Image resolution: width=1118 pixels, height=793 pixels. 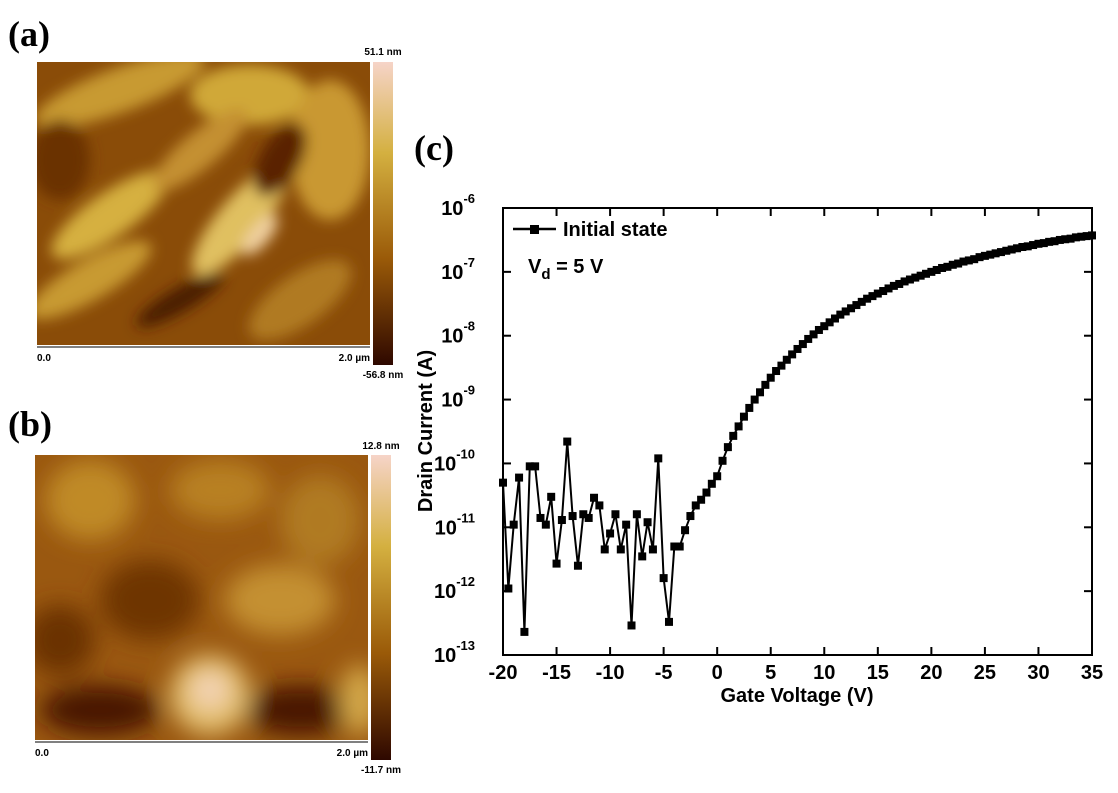 What do you see at coordinates (380, 446) in the screenshot?
I see `colorbar-max: 12.8 nm` at bounding box center [380, 446].